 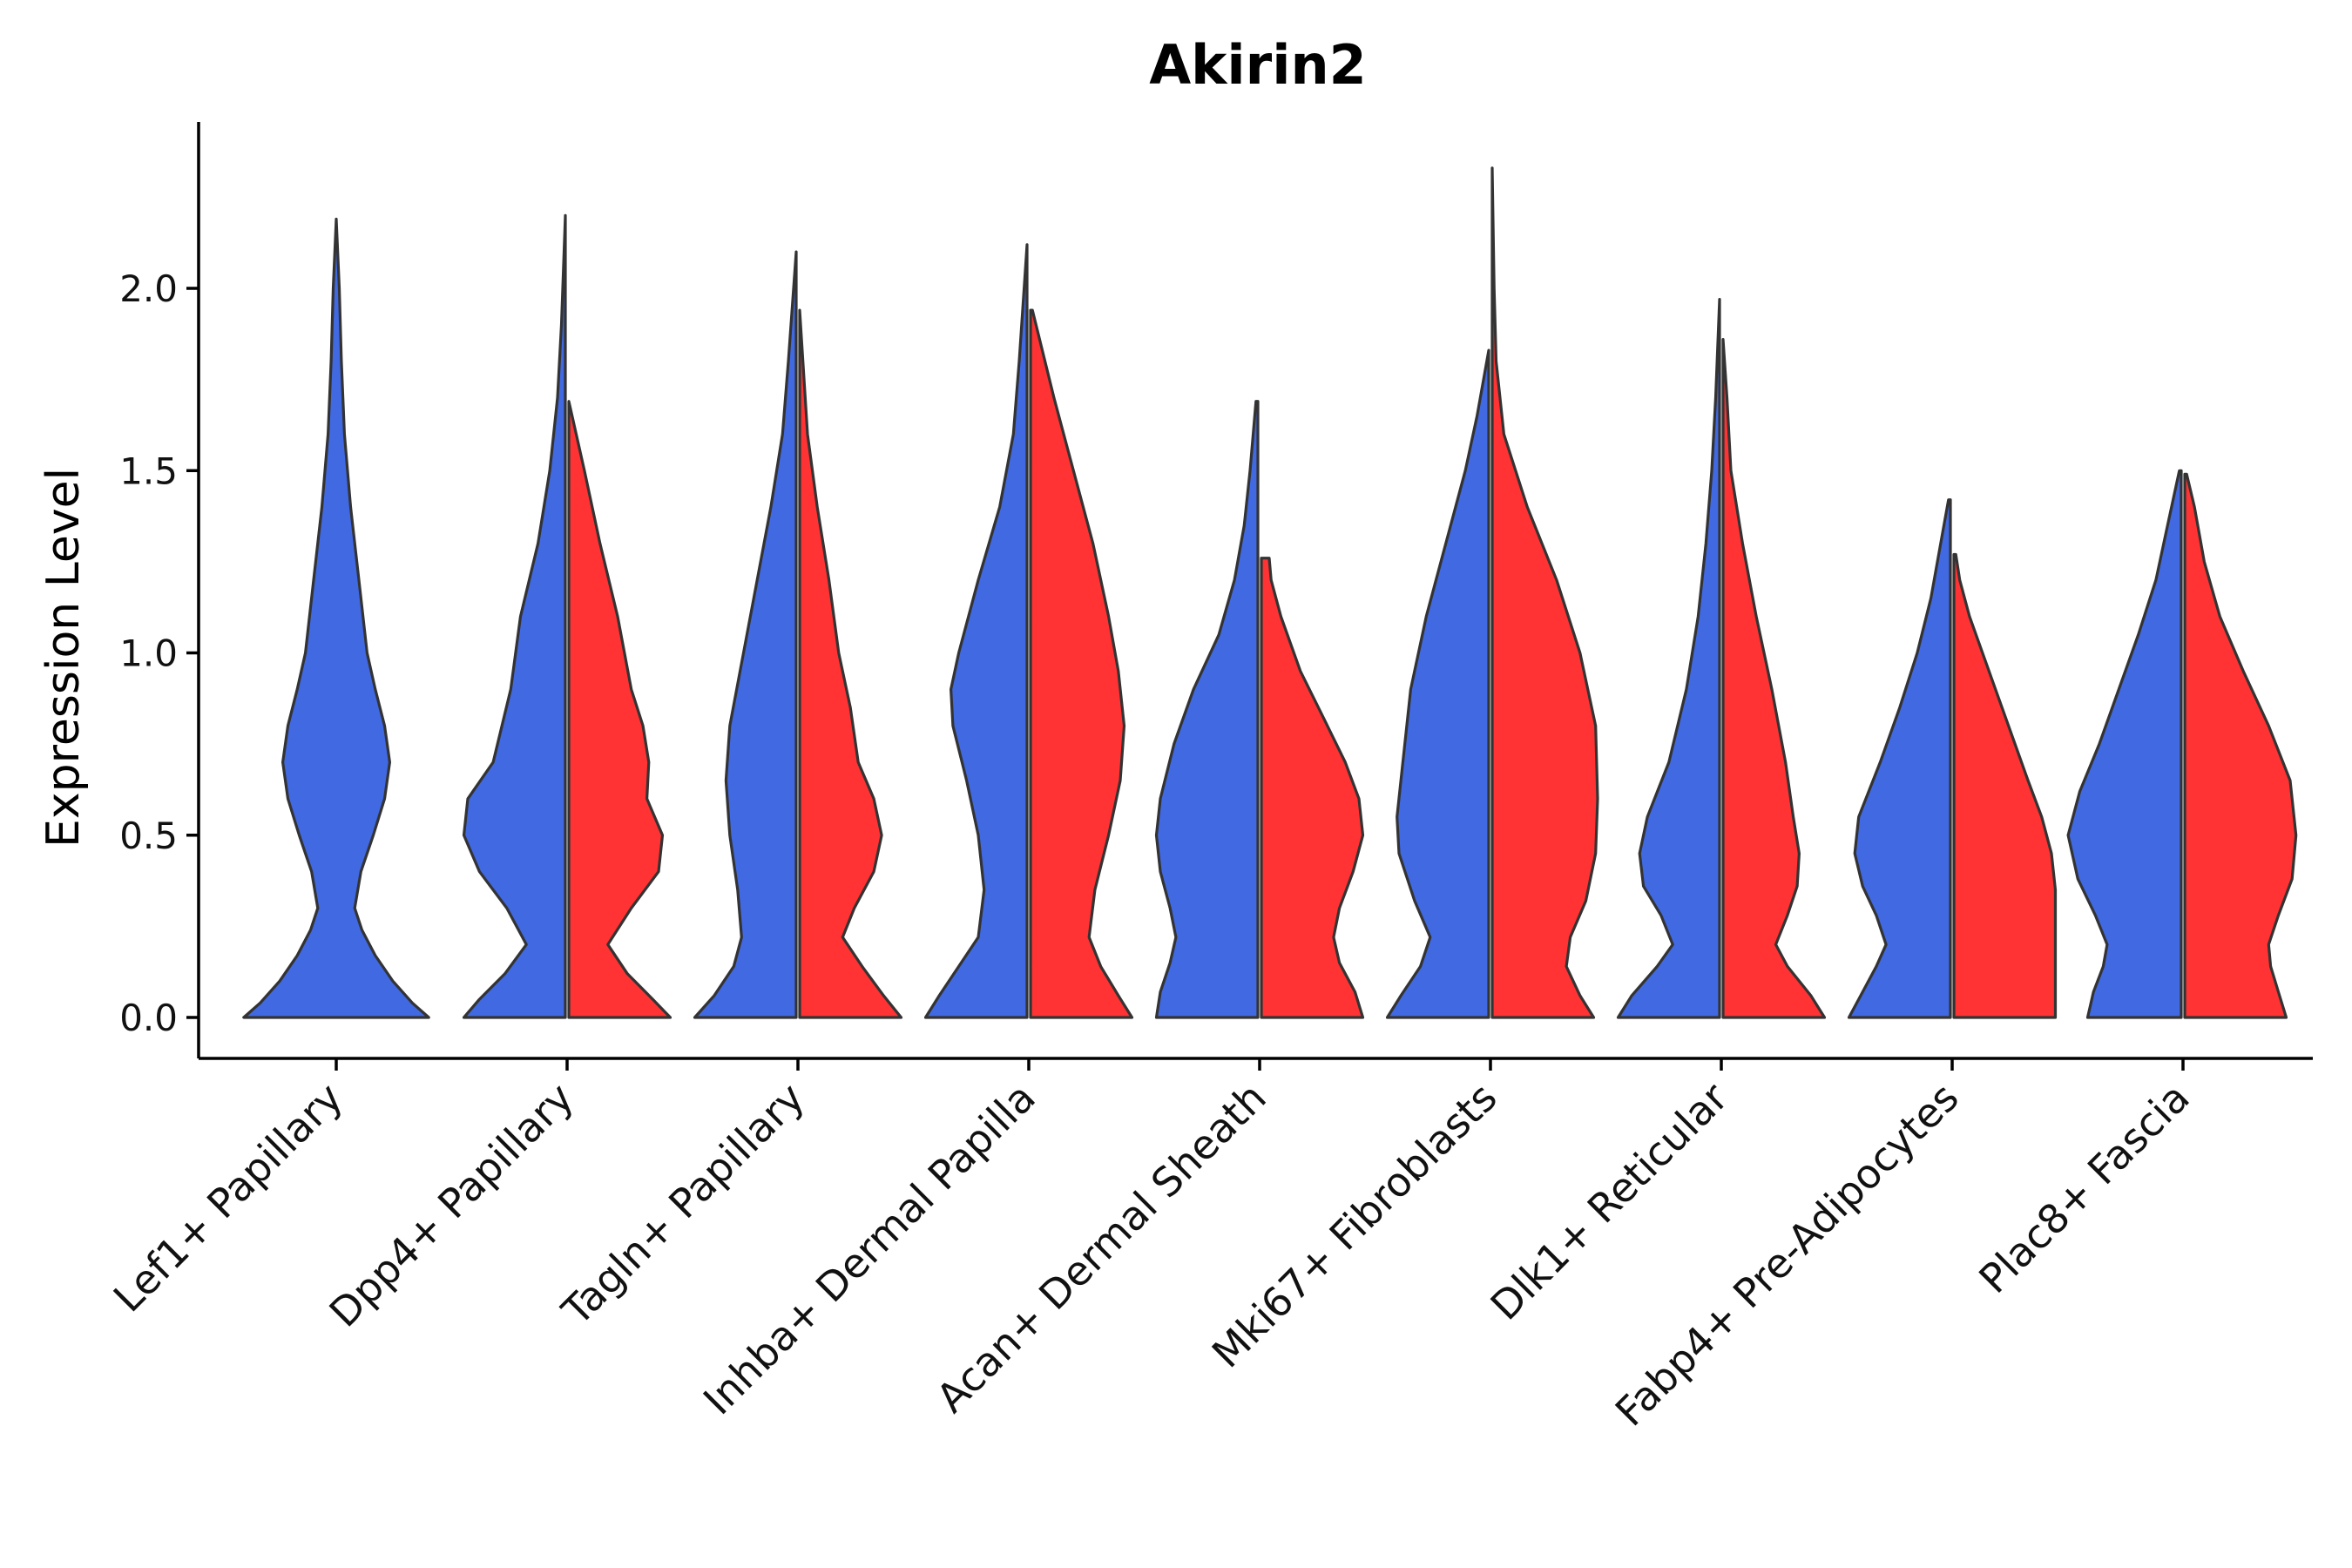 I want to click on violin-dpp4-papillary-red, so click(x=619, y=709).